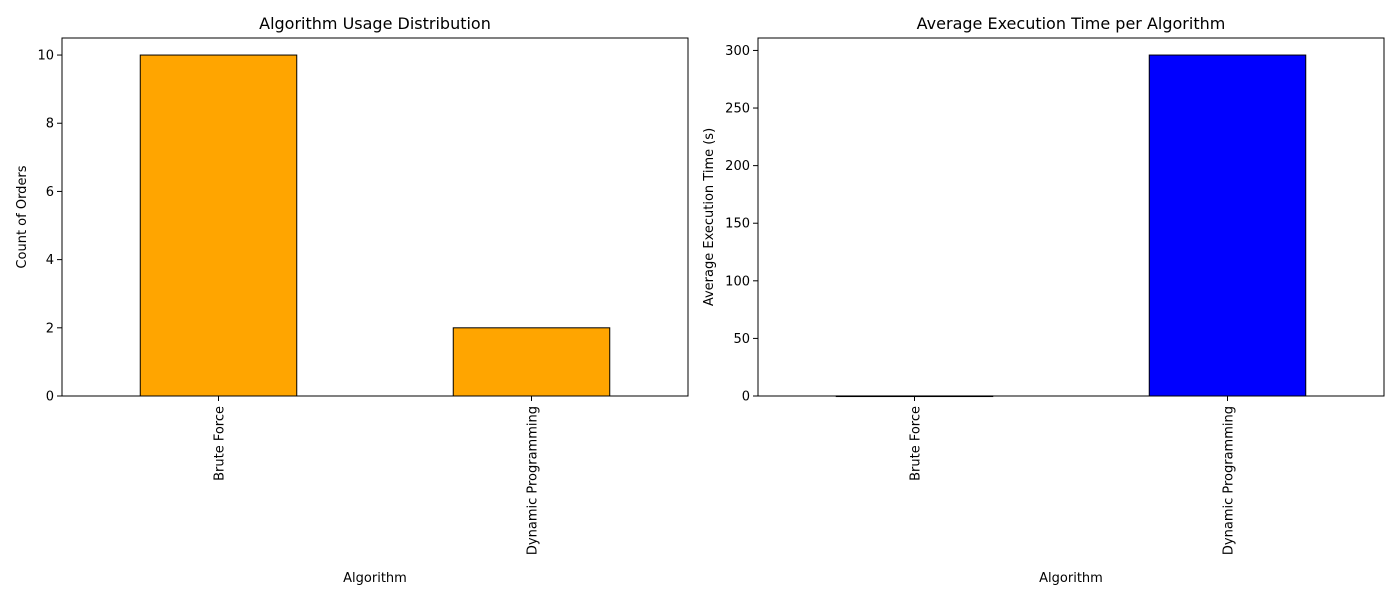  What do you see at coordinates (49, 227) in the screenshot?
I see `y-ticks: 0 2 4 6 8 10` at bounding box center [49, 227].